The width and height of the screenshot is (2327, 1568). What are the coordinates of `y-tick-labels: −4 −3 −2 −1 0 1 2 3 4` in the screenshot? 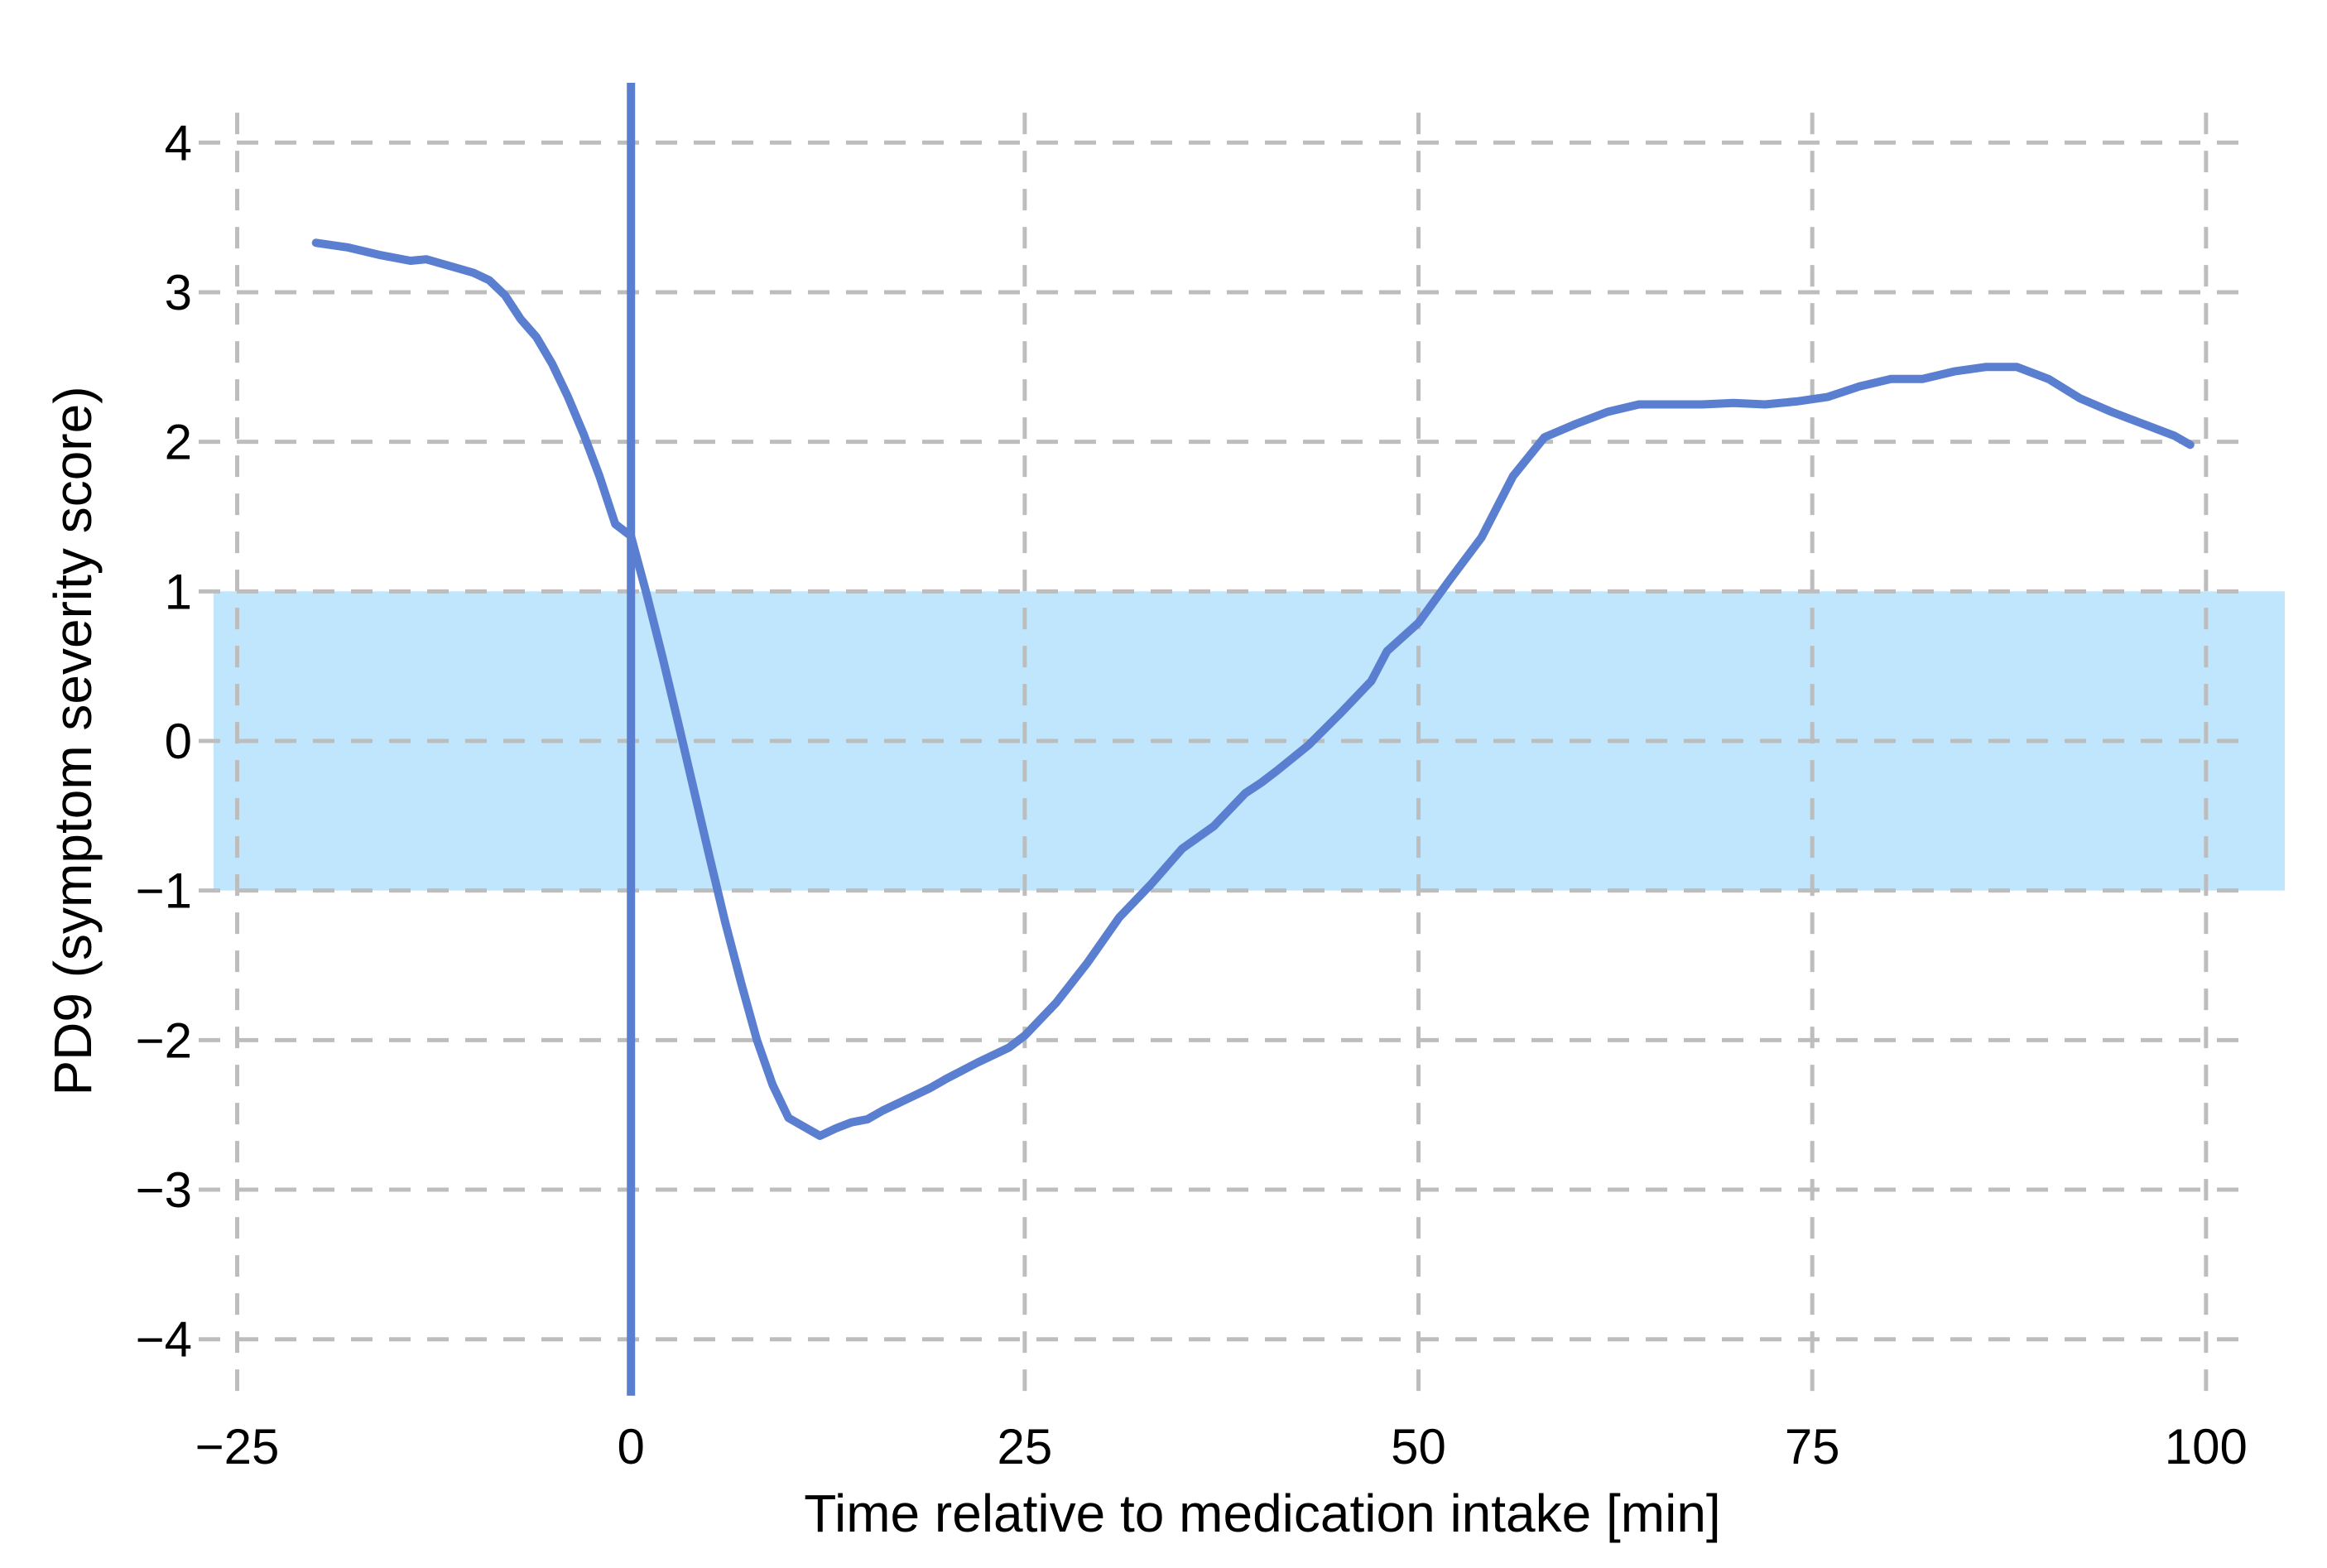 It's located at (164, 741).